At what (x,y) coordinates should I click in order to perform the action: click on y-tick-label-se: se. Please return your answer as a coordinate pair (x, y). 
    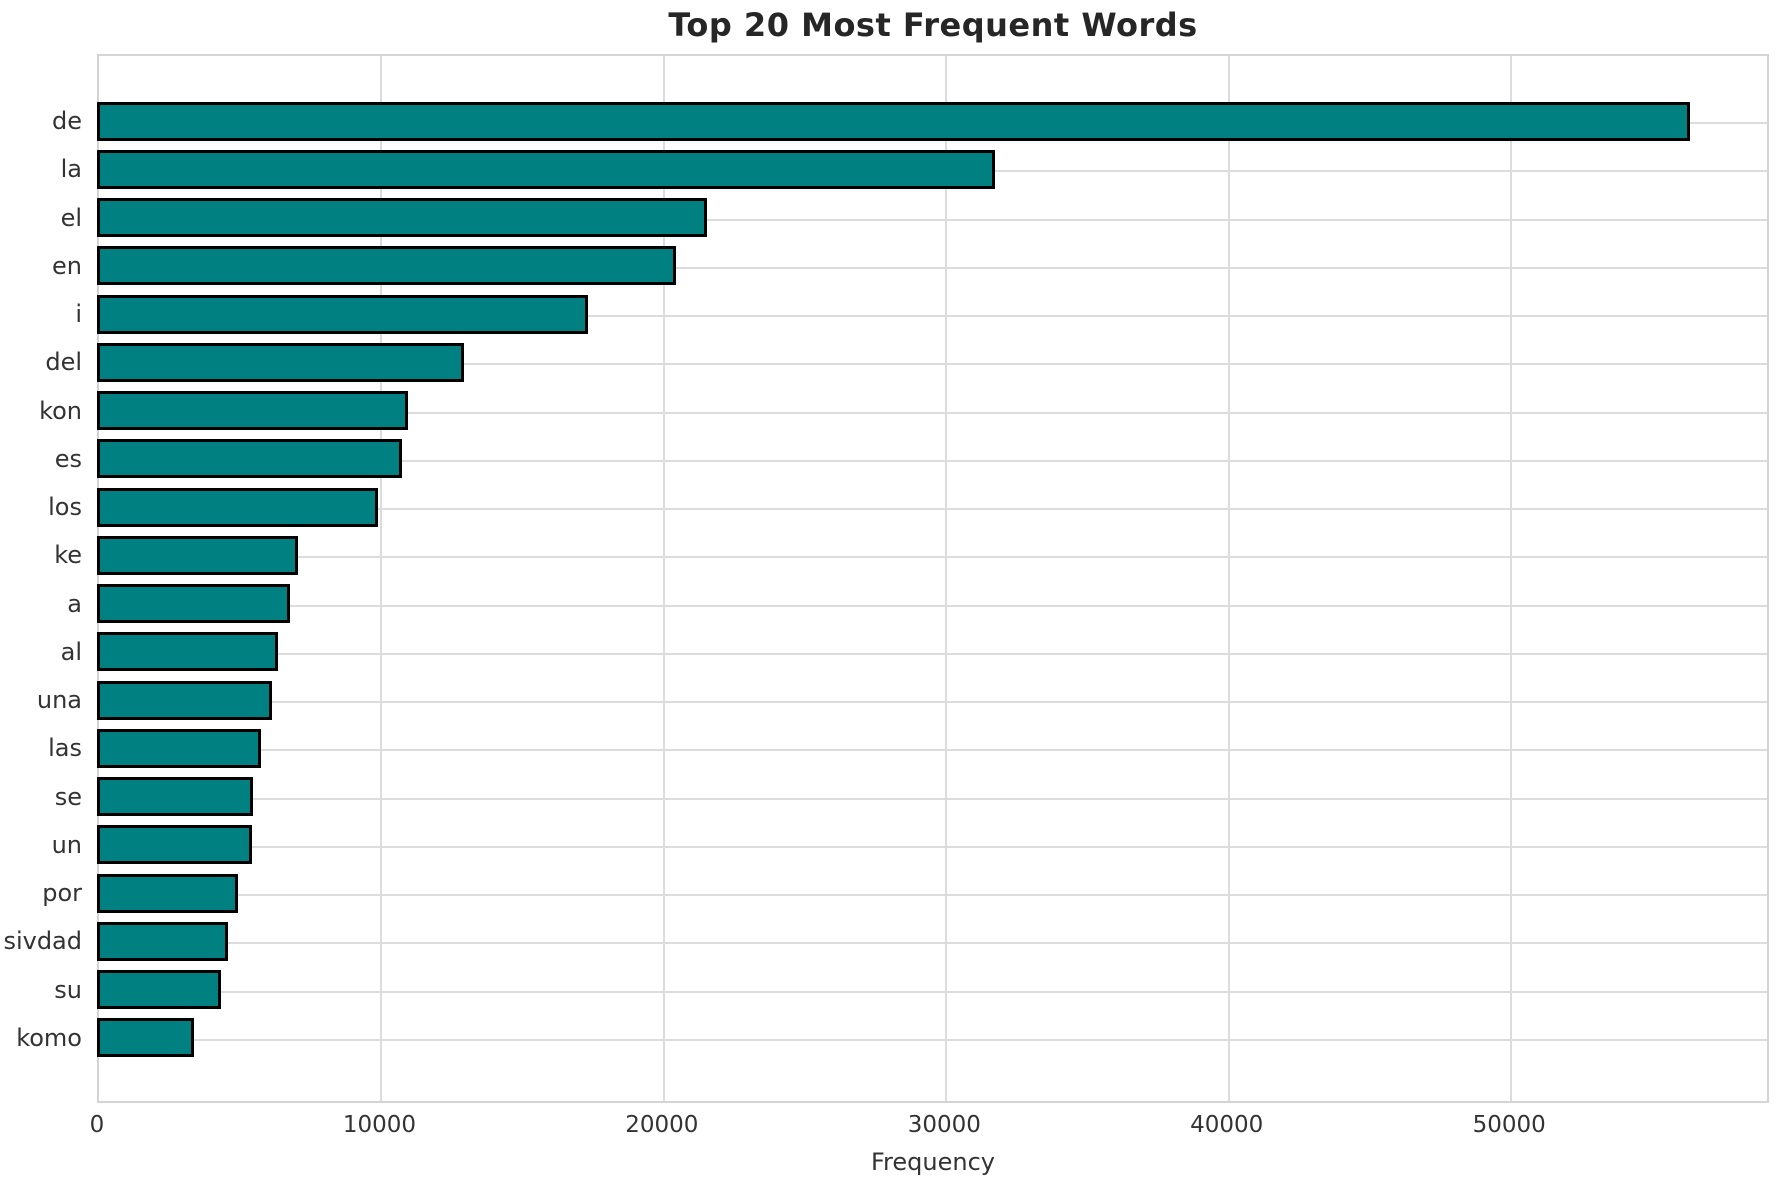
    Looking at the image, I should click on (68, 796).